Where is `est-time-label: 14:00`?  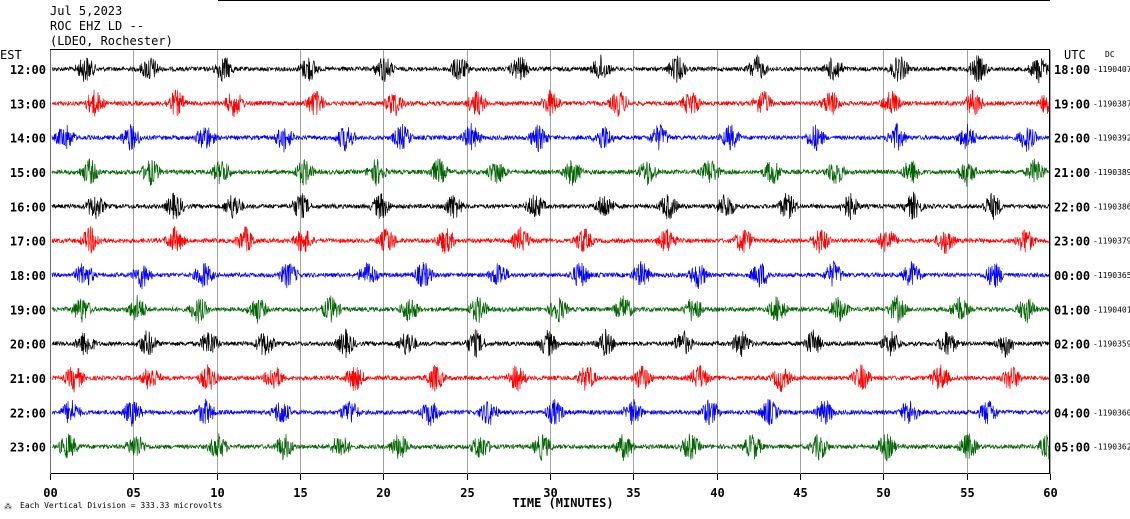 est-time-label: 14:00 is located at coordinates (28, 139).